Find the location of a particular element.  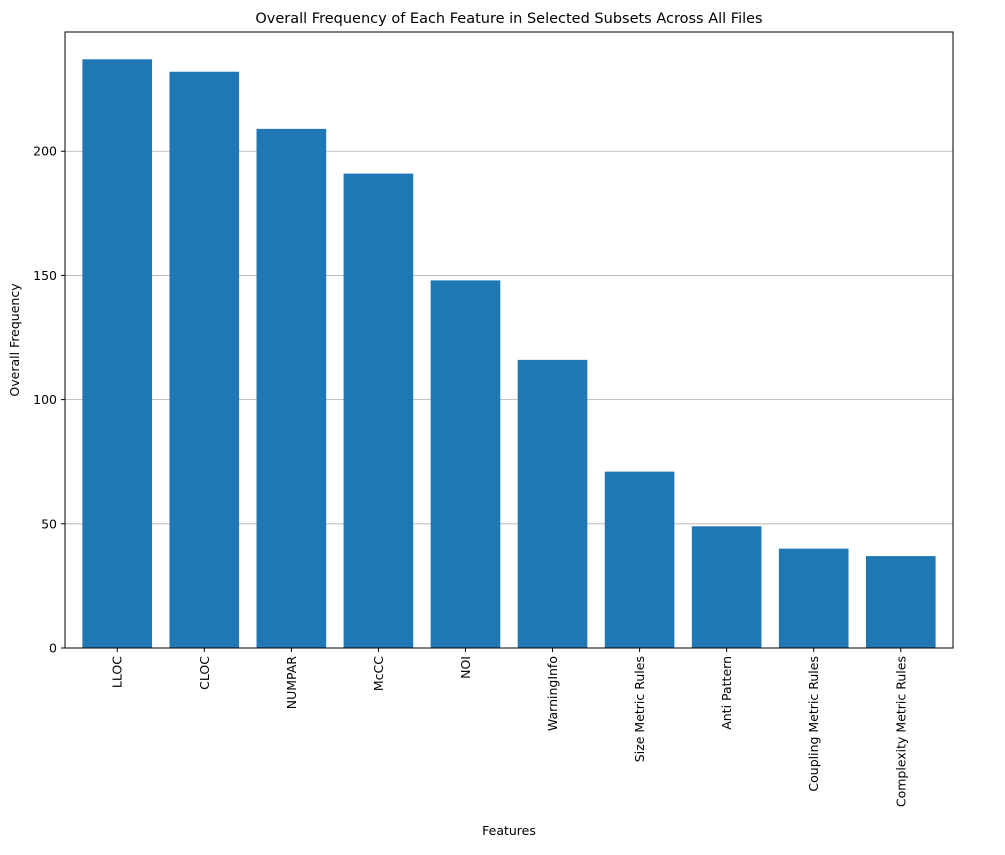

y-tick-label: 100 is located at coordinates (45, 399).